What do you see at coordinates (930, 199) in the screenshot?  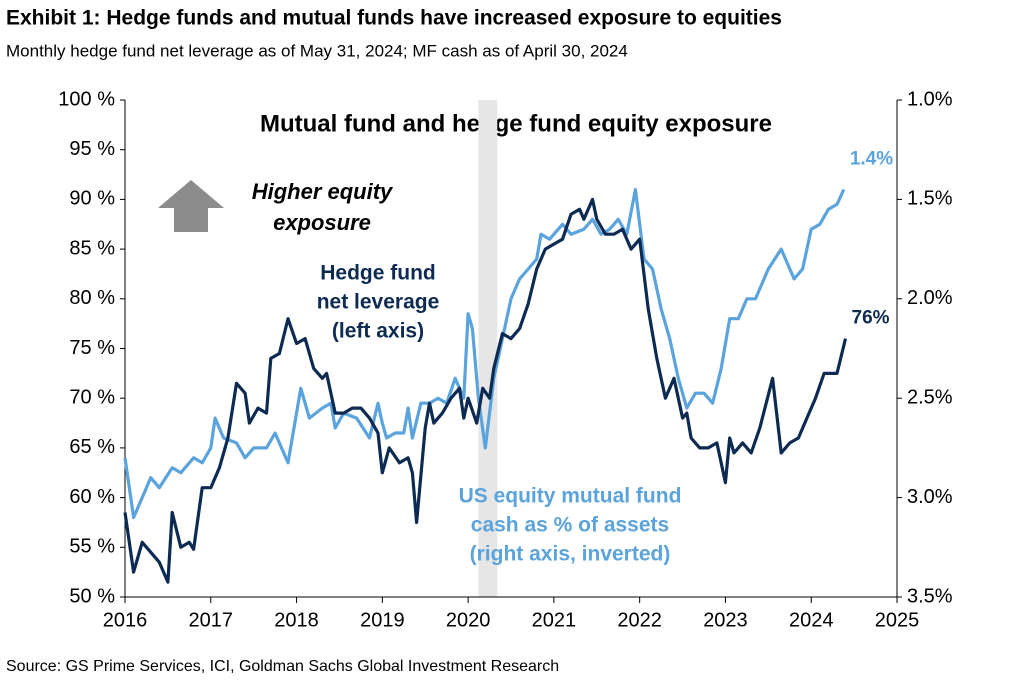 I see `y2-tick-label: 1.5%` at bounding box center [930, 199].